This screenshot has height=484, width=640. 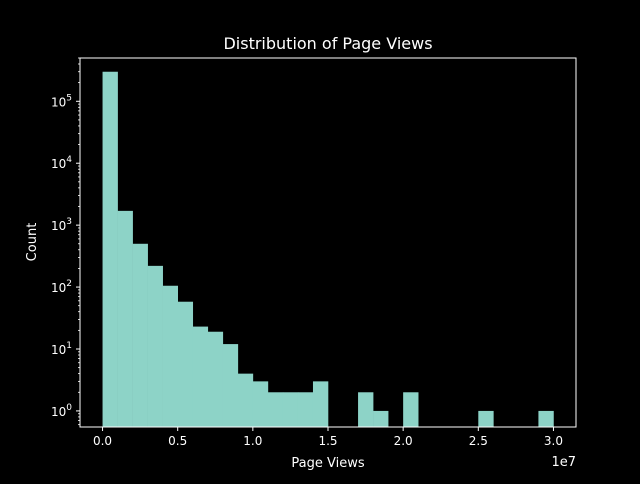 What do you see at coordinates (553, 441) in the screenshot?
I see `x-tick-label: 3.0` at bounding box center [553, 441].